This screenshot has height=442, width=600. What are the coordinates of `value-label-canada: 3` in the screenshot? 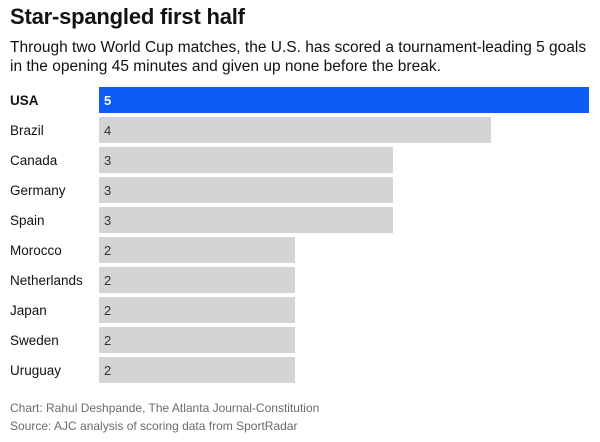 It's located at (107, 160).